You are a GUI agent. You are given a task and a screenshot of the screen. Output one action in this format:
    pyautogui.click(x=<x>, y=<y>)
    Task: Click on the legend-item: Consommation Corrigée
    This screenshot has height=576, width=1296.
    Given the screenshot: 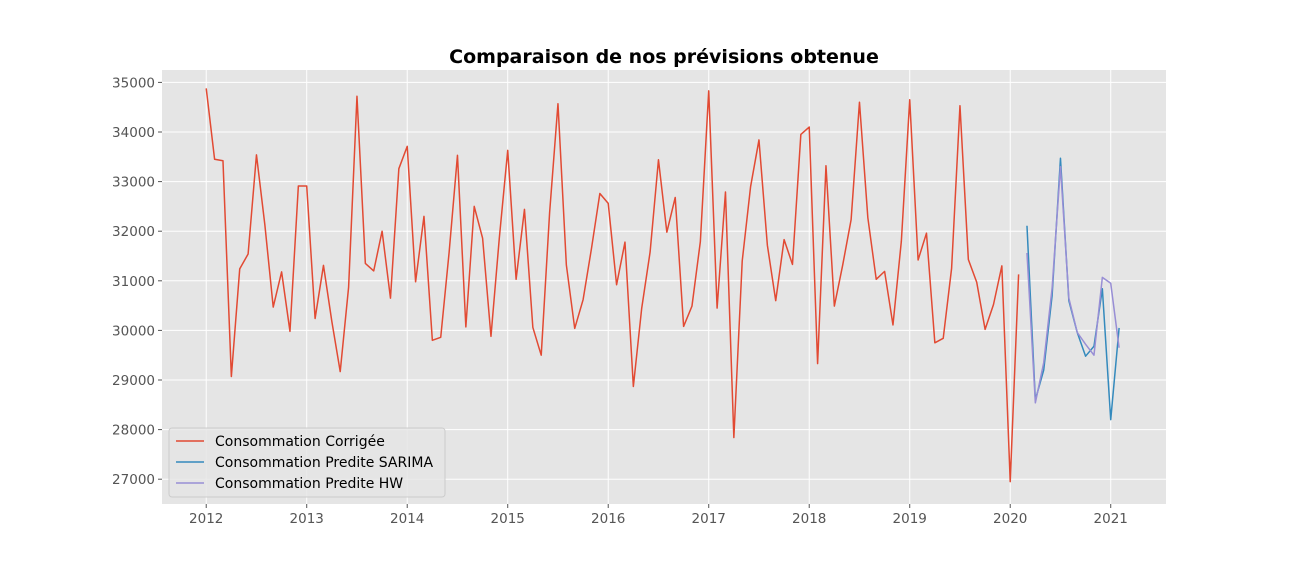 What is the action you would take?
    pyautogui.click(x=280, y=442)
    